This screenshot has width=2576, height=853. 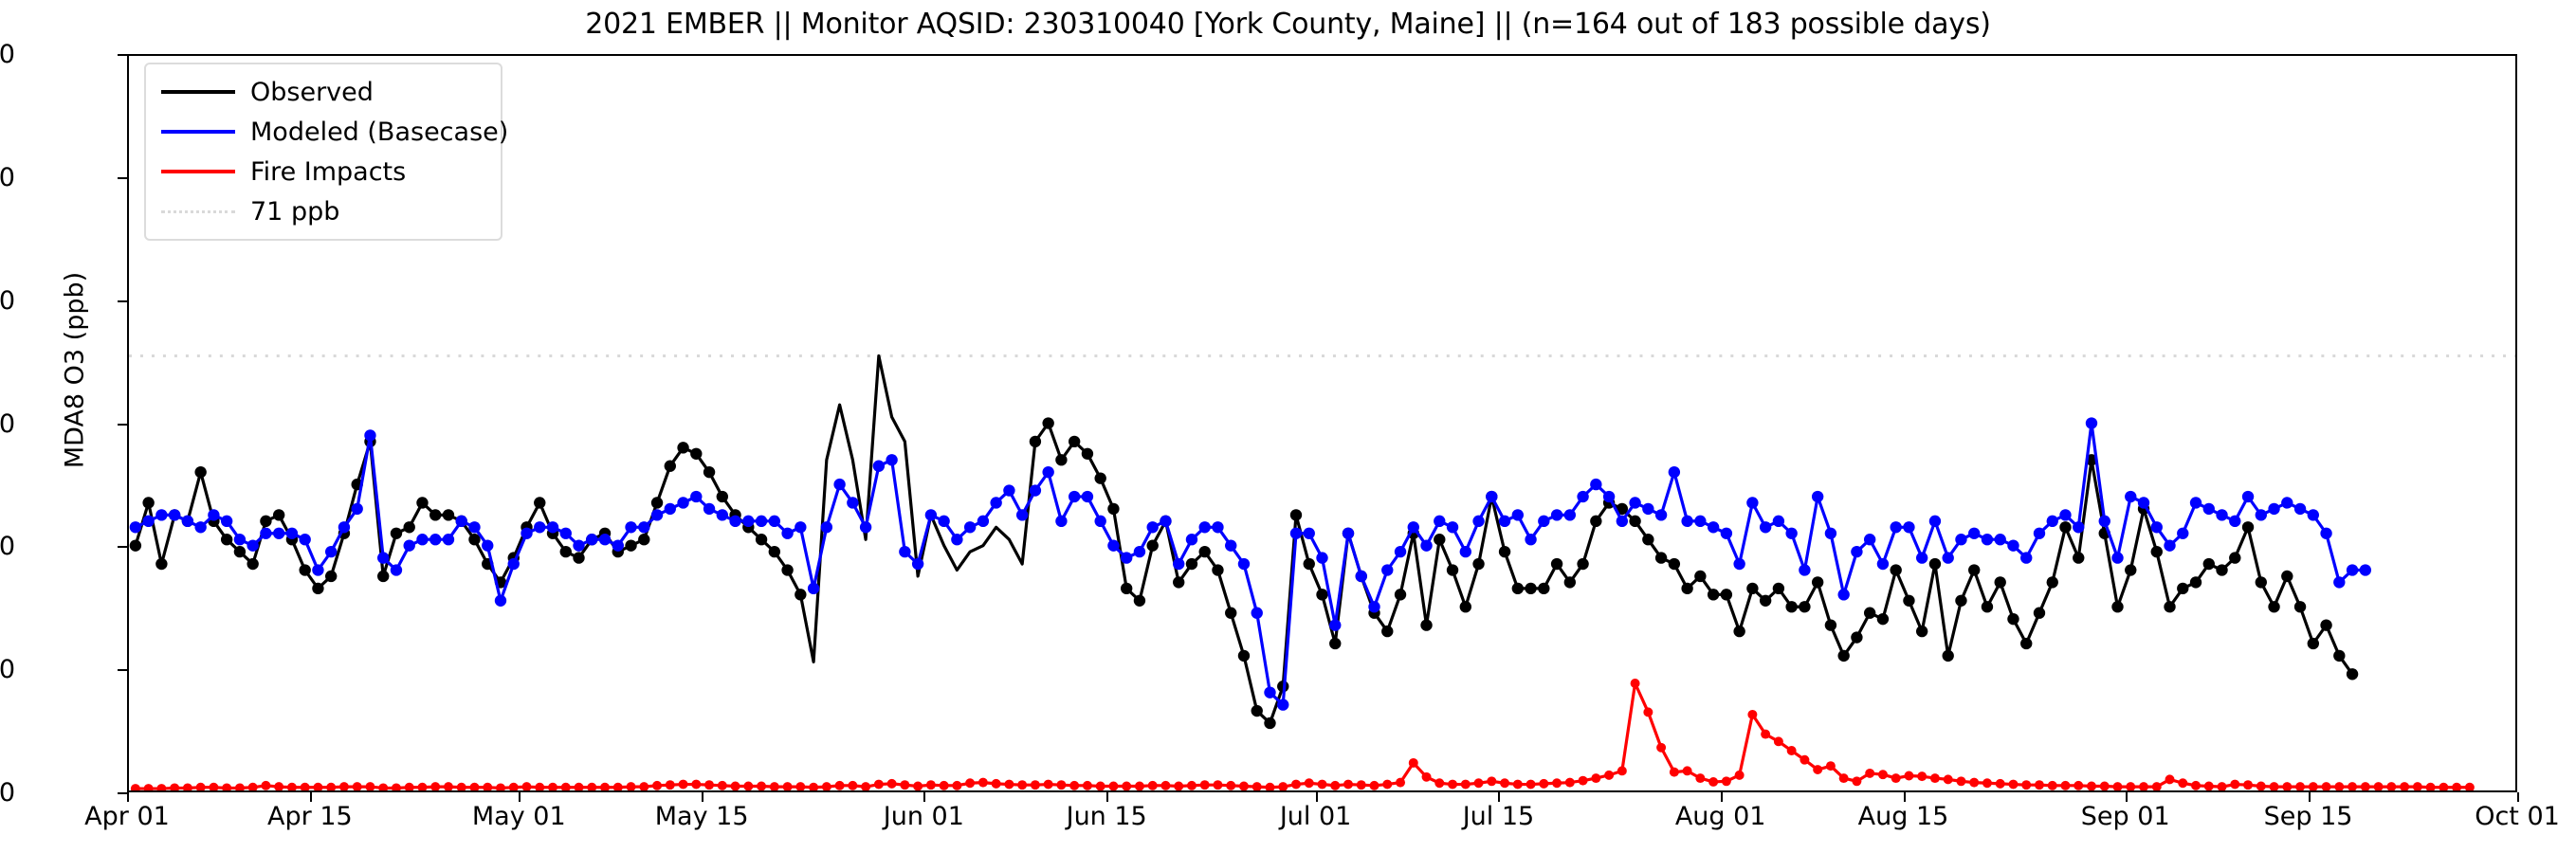 What do you see at coordinates (323, 171) in the screenshot?
I see `legend-item-fire-impacts: Fire Impacts` at bounding box center [323, 171].